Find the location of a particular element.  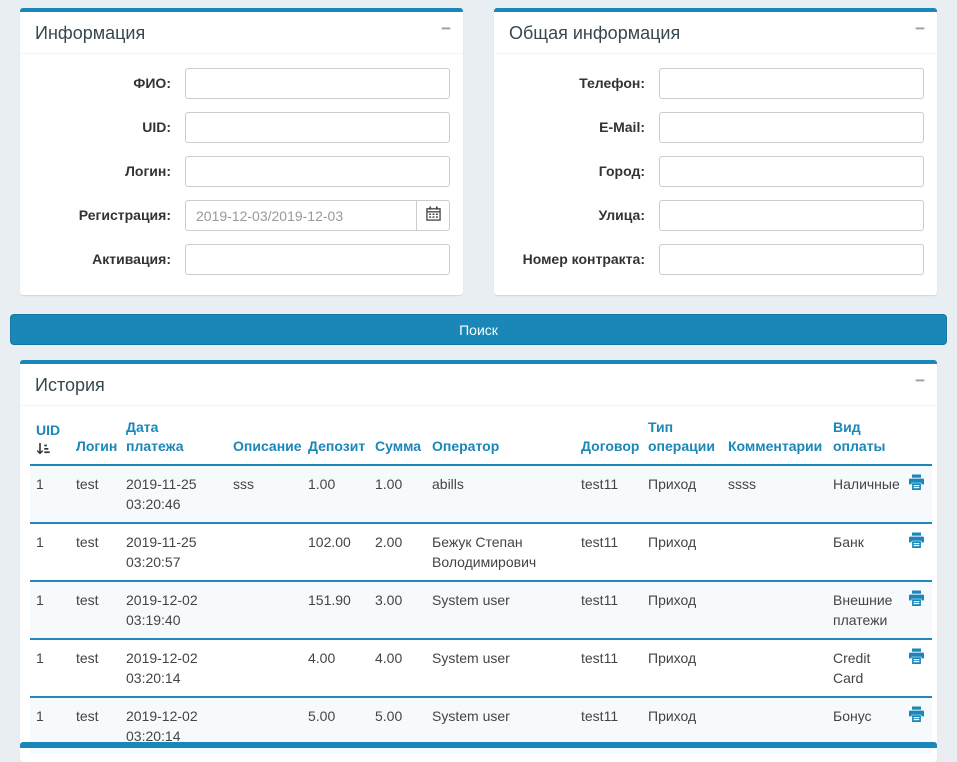

cell-sum: 1.00 is located at coordinates (389, 484).